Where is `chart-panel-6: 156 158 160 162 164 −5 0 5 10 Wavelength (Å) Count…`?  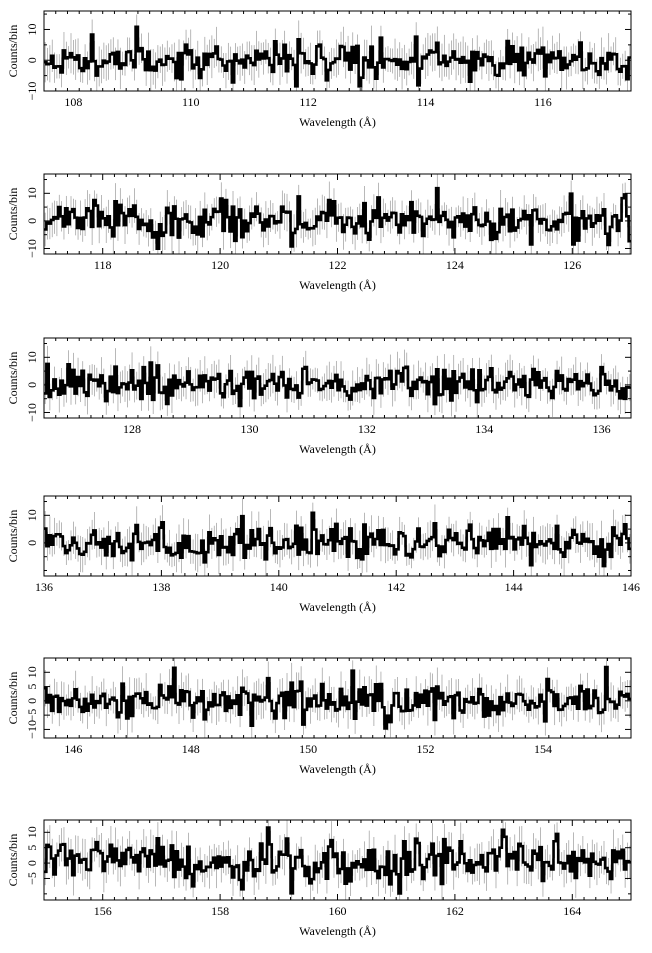 chart-panel-6: 156 158 160 162 164 −5 0 5 10 Wavelength (Å) Count… is located at coordinates (319, 878).